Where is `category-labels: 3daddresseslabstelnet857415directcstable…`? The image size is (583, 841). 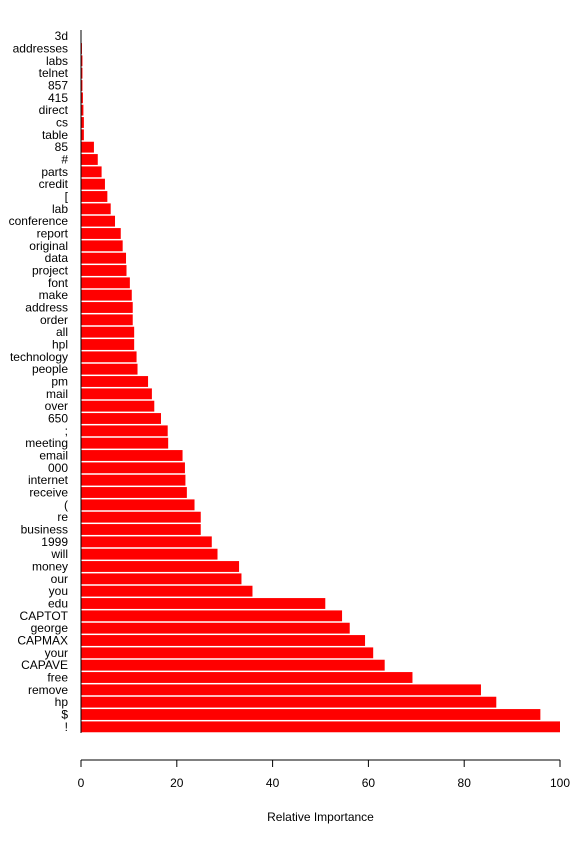 category-labels: 3daddresseslabstelnet857415directcstable… is located at coordinates (39, 381).